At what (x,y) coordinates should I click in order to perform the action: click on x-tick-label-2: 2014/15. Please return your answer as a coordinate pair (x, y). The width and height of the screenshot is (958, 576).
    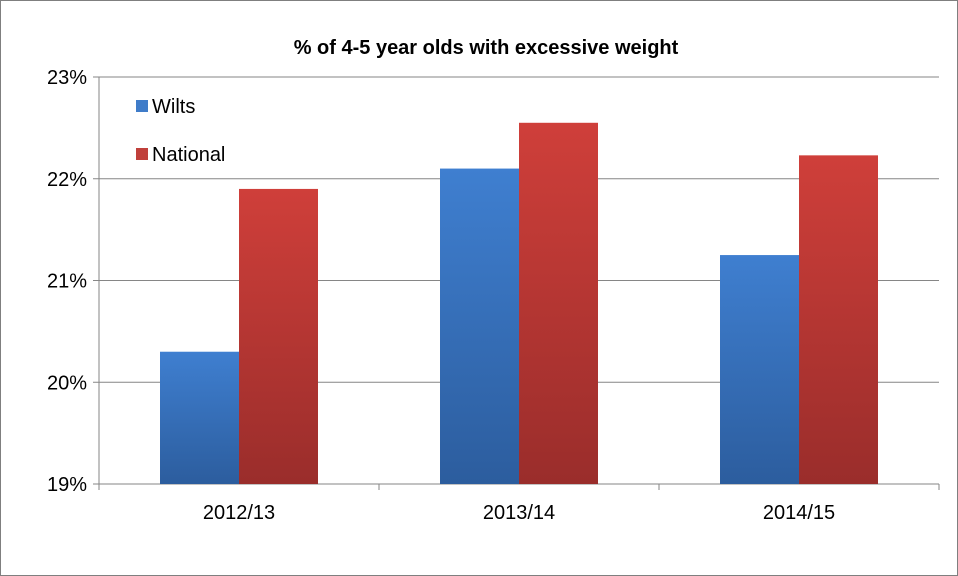
    Looking at the image, I should click on (799, 513).